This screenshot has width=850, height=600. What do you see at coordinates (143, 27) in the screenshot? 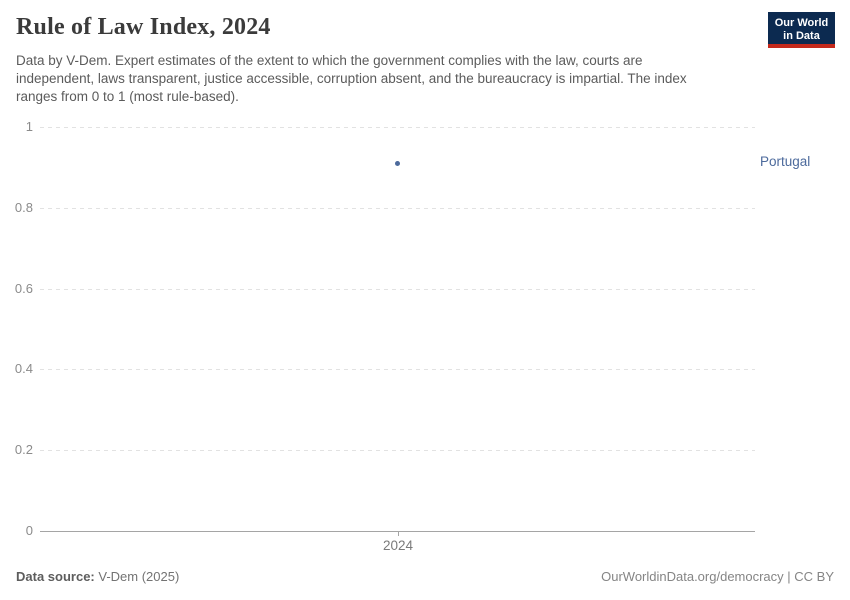
I see `page-title: Rule of Law Index, 2024` at bounding box center [143, 27].